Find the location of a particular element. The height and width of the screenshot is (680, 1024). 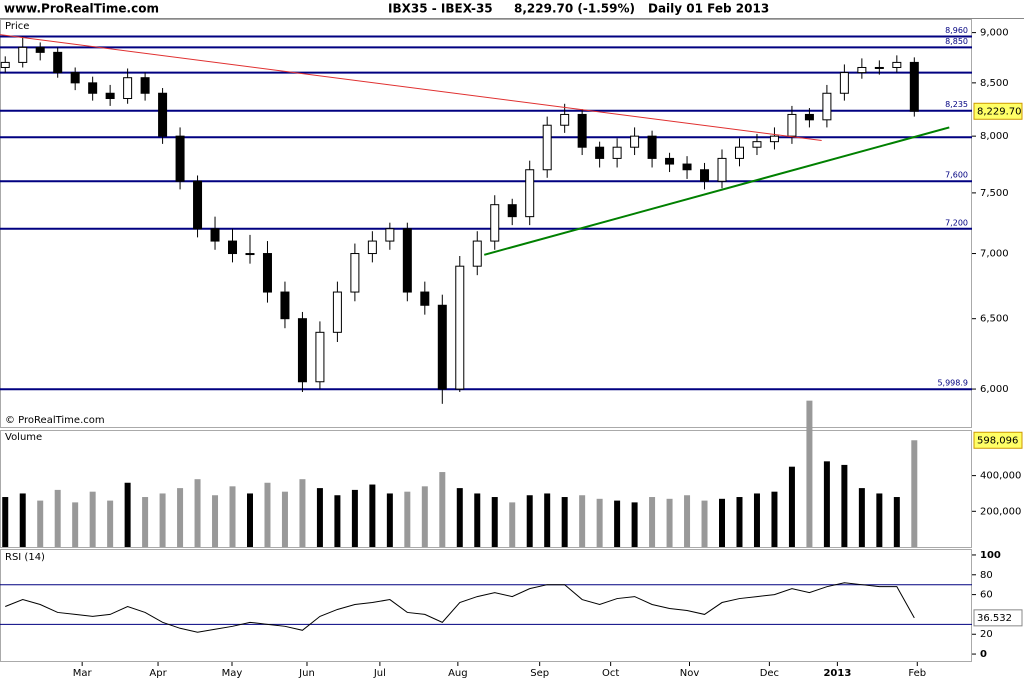

y-tick-label: 6,000 is located at coordinates (994, 389).